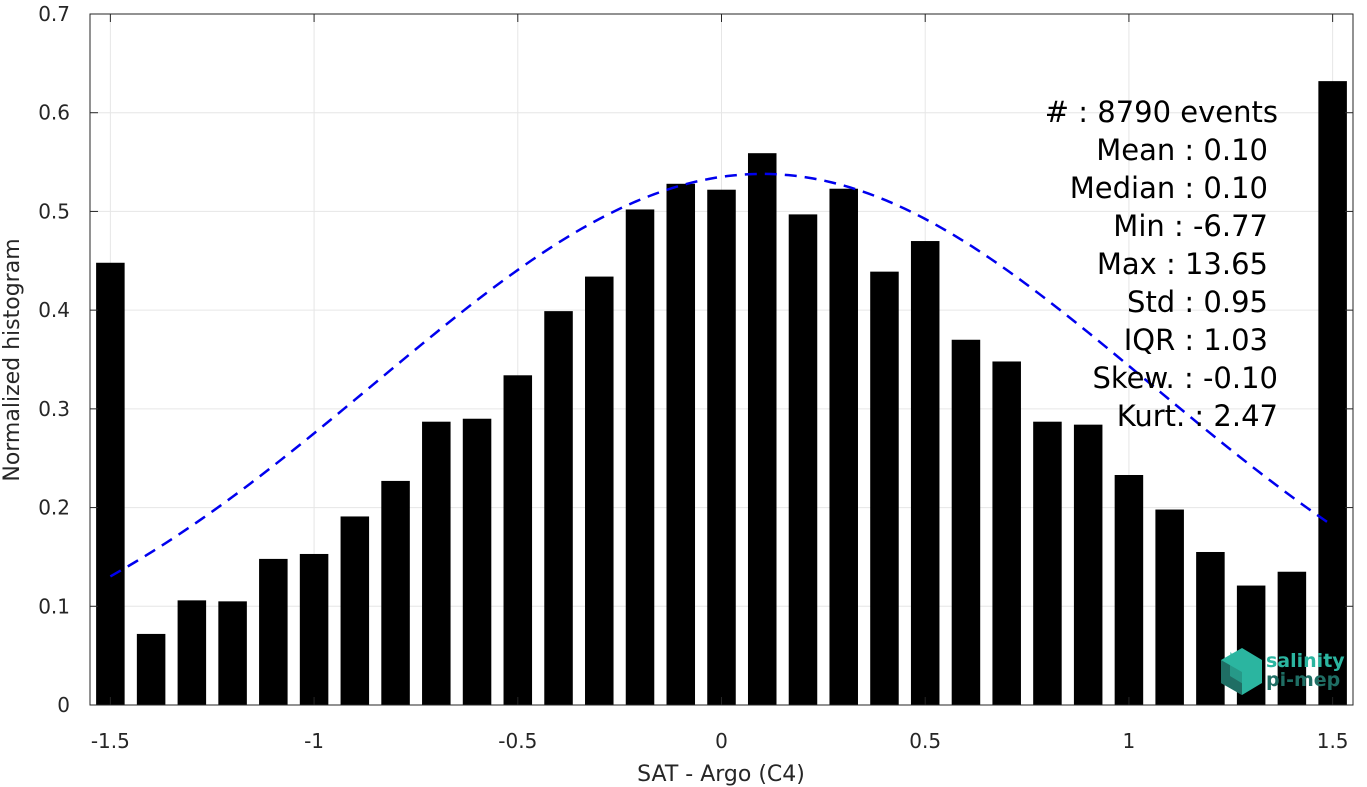 Image resolution: width=1367 pixels, height=787 pixels. Describe the element at coordinates (1182, 150) in the screenshot. I see `stats-line: Mean : 0.10` at that location.